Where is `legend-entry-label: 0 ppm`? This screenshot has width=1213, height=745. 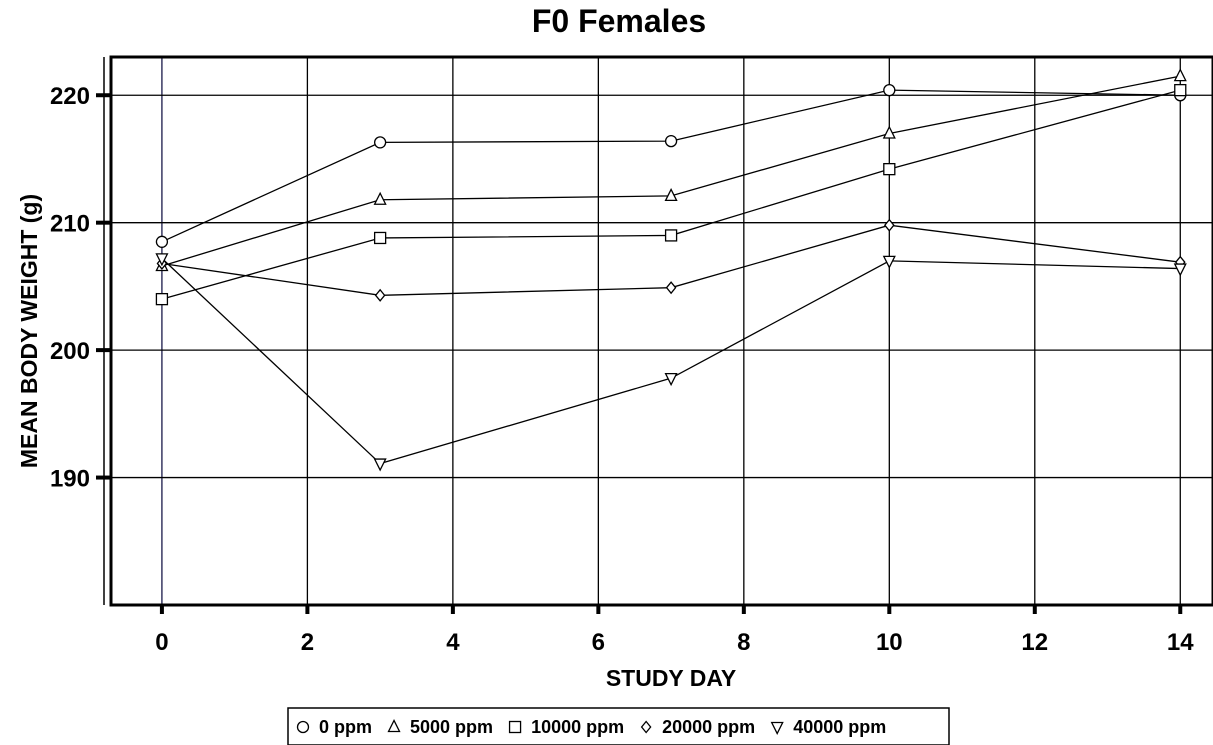
legend-entry-label: 0 ppm is located at coordinates (345, 727).